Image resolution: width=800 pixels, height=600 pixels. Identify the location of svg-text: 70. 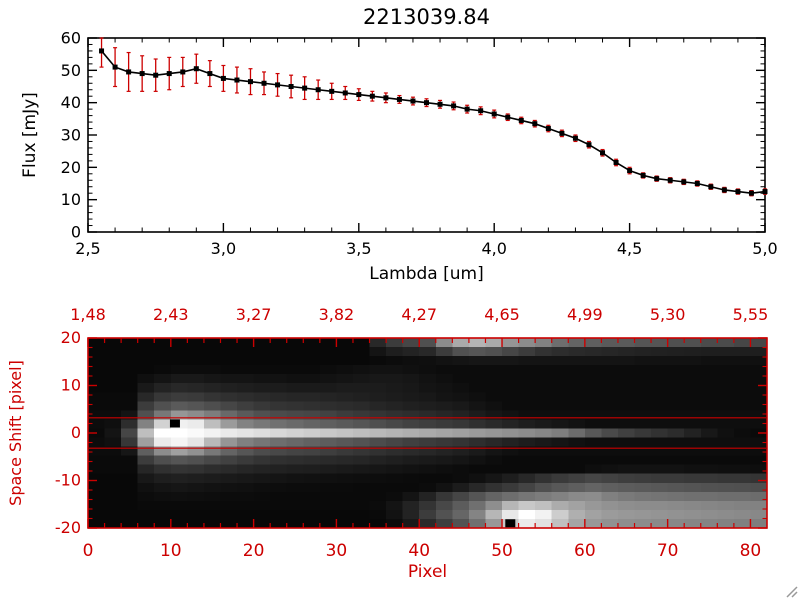
(668, 551).